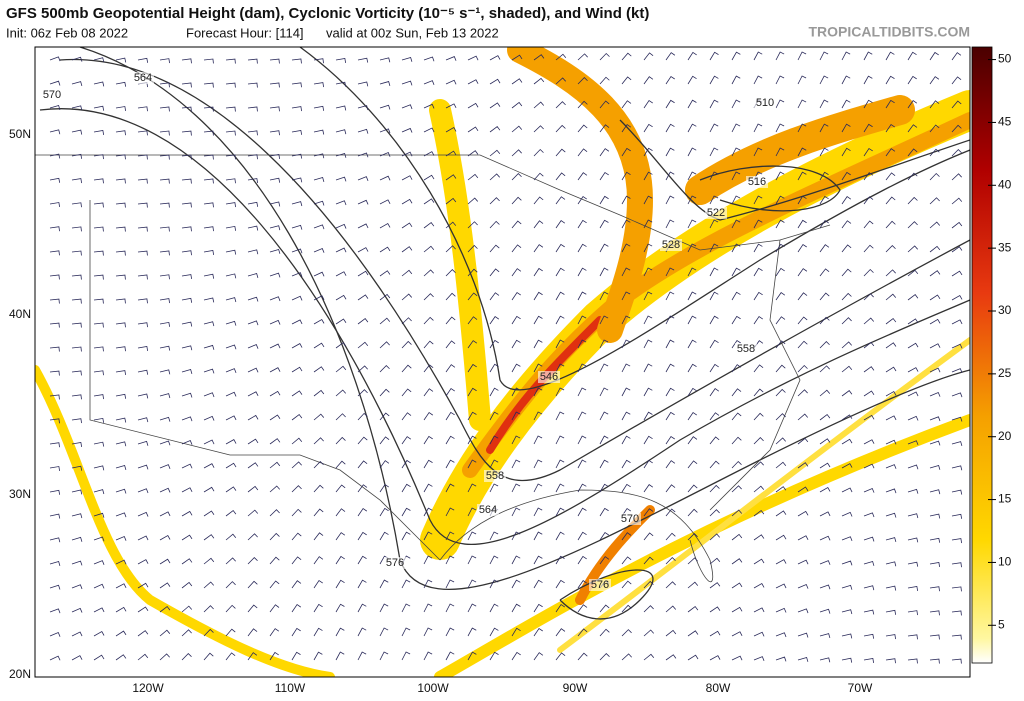 This screenshot has height=701, width=1024. I want to click on site: TROPICALTIDBITS.COM, so click(889, 32).